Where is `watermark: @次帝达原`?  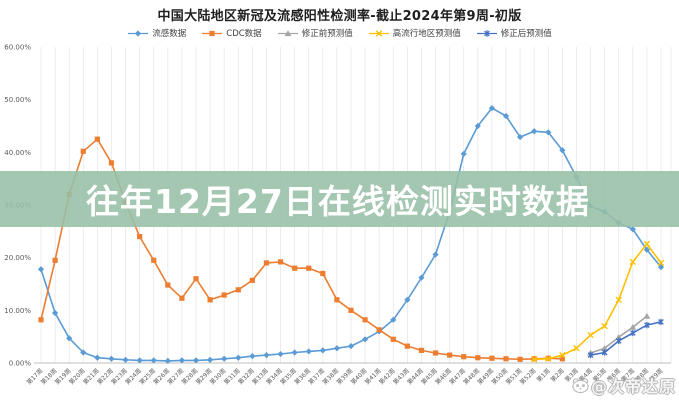 watermark: @次帝达原 is located at coordinates (624, 385).